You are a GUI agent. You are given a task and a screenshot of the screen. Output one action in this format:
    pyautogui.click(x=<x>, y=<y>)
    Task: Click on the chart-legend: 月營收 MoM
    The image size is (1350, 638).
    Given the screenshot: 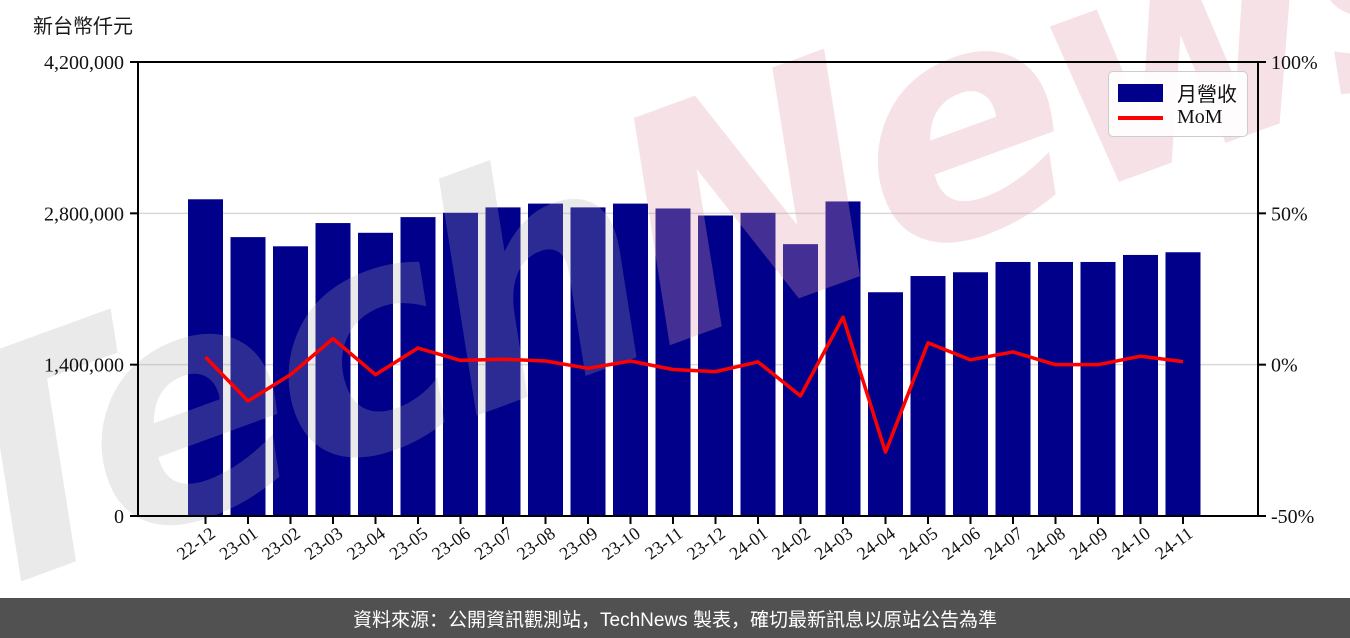 What is the action you would take?
    pyautogui.click(x=1178, y=104)
    